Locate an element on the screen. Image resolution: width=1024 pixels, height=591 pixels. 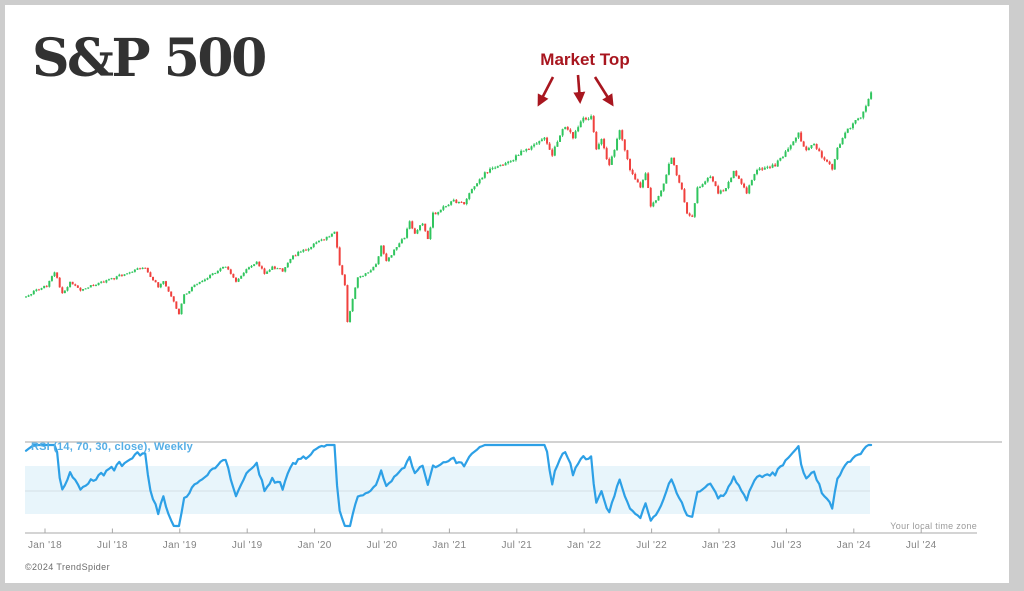
market-top-arrow-right is located at coordinates (603, 91).